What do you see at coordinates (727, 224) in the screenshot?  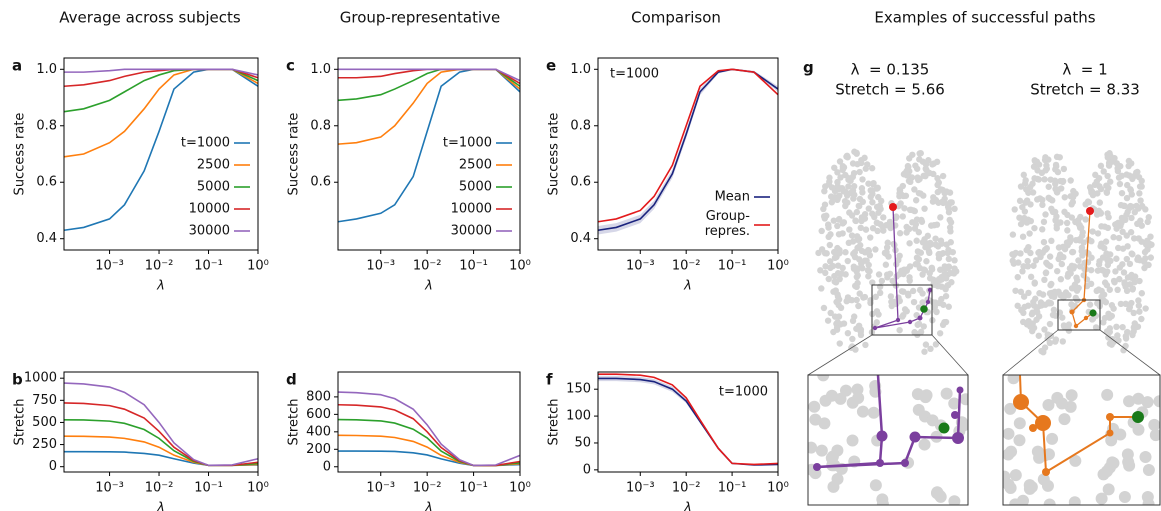 I see `legend-label: Group- repres.` at bounding box center [727, 224].